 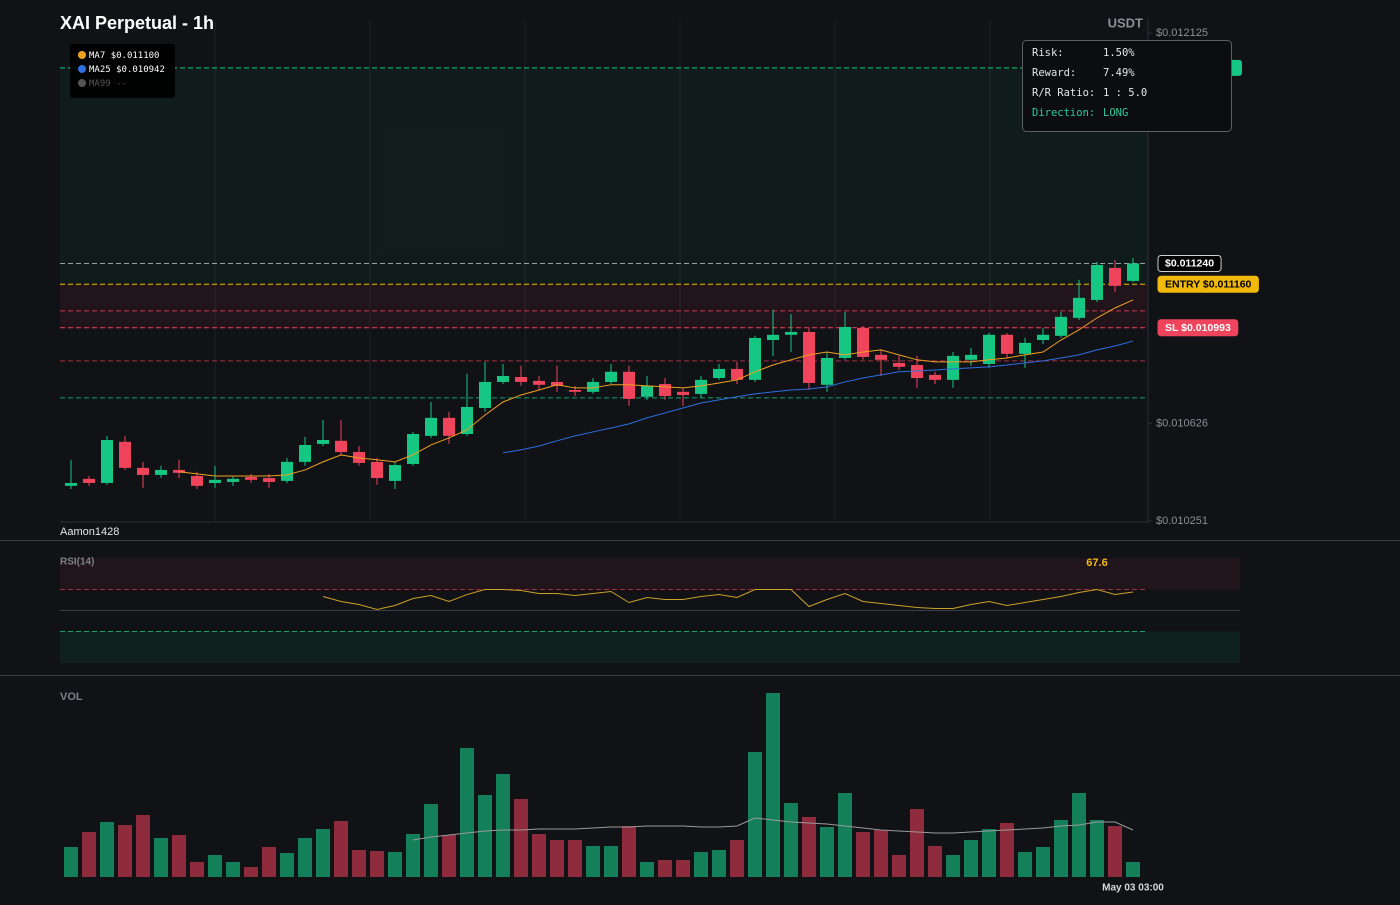 I want to click on legend-entry: MA25 $0.010942, so click(x=127, y=70).